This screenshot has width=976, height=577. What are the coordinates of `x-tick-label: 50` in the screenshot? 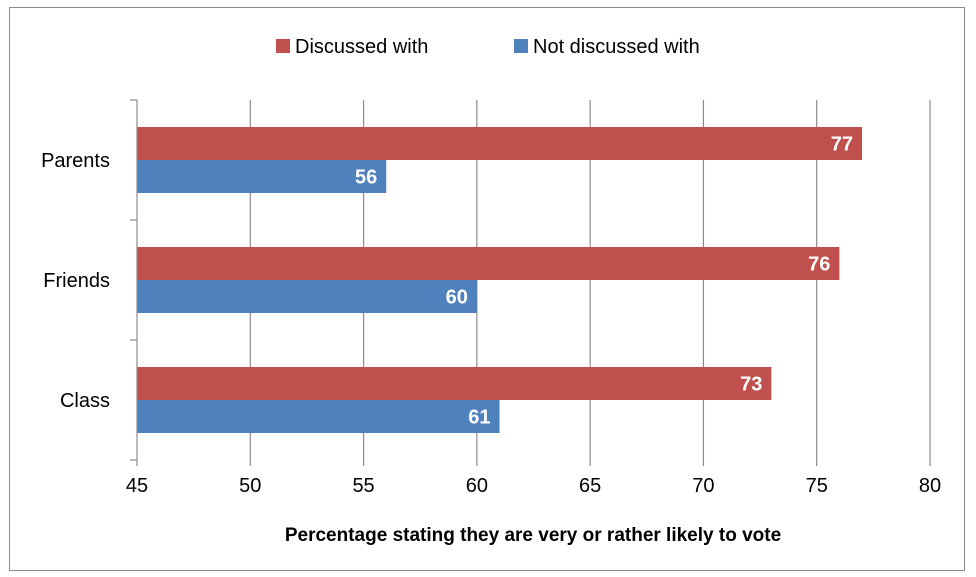 It's located at (250, 486).